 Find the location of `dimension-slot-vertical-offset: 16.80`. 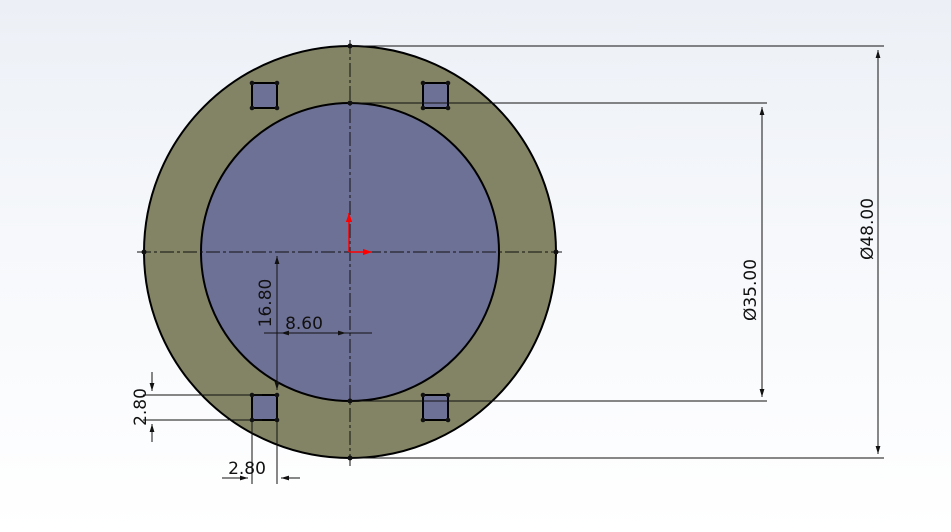

dimension-slot-vertical-offset: 16.80 is located at coordinates (268, 323).